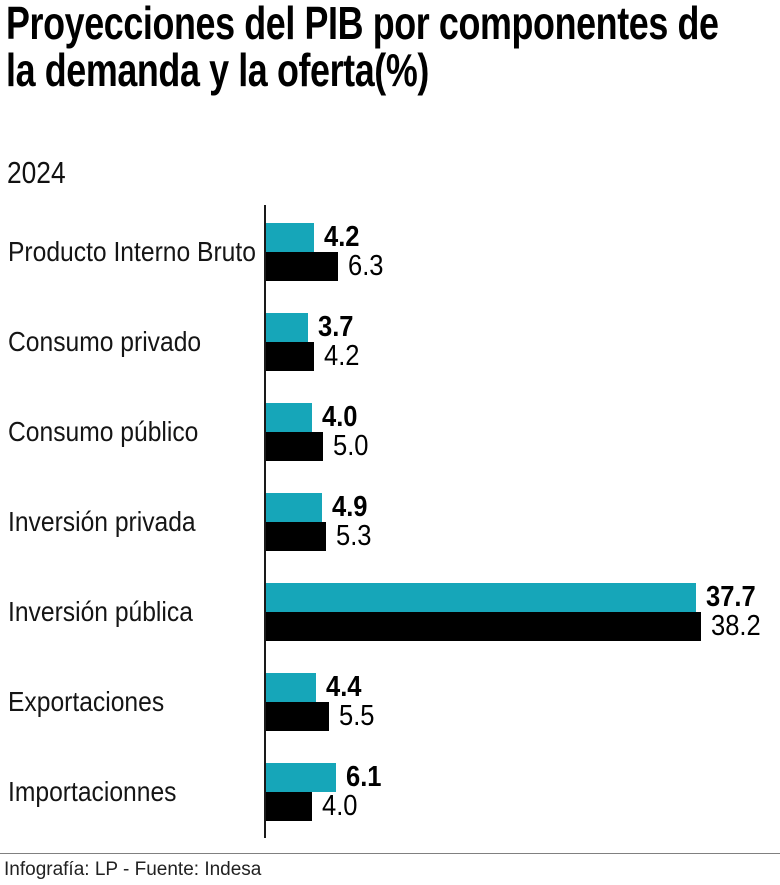  What do you see at coordinates (217, 70) in the screenshot?
I see `chart-title-line-2: la demanda y la oferta(%)` at bounding box center [217, 70].